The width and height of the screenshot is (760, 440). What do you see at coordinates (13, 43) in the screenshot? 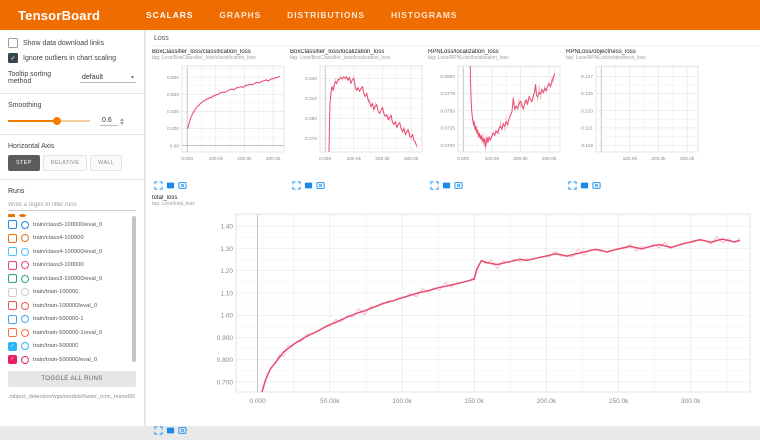
I see `checkbox-unchecked-icon` at bounding box center [13, 43].